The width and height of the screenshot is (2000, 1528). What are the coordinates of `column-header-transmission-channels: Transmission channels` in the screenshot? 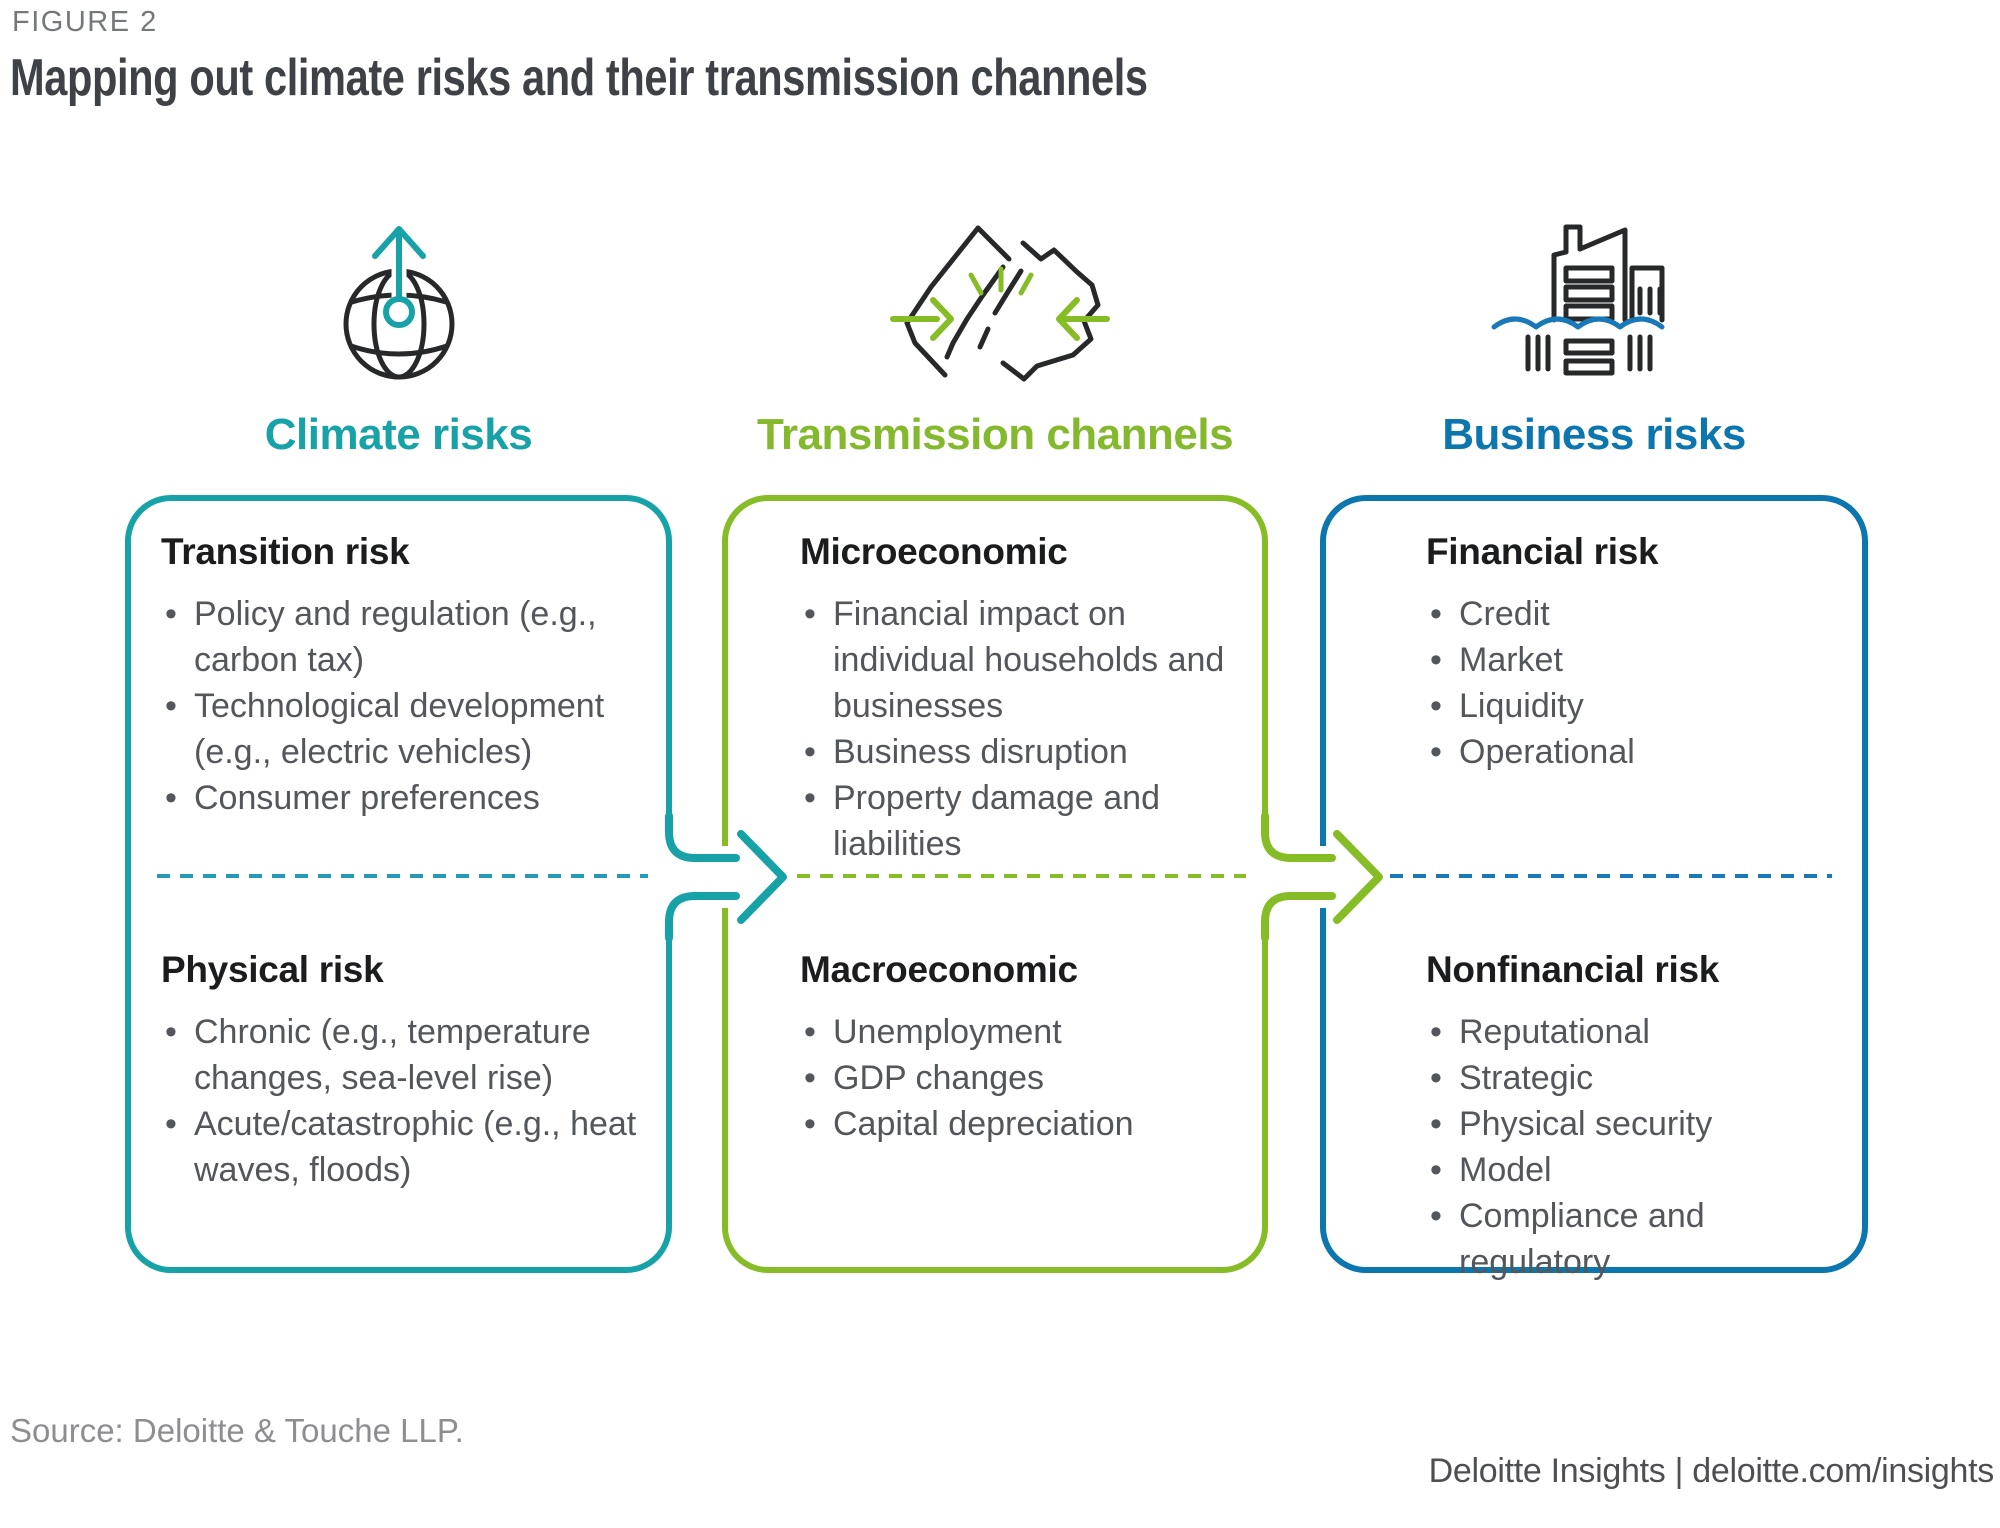 It's located at (995, 434).